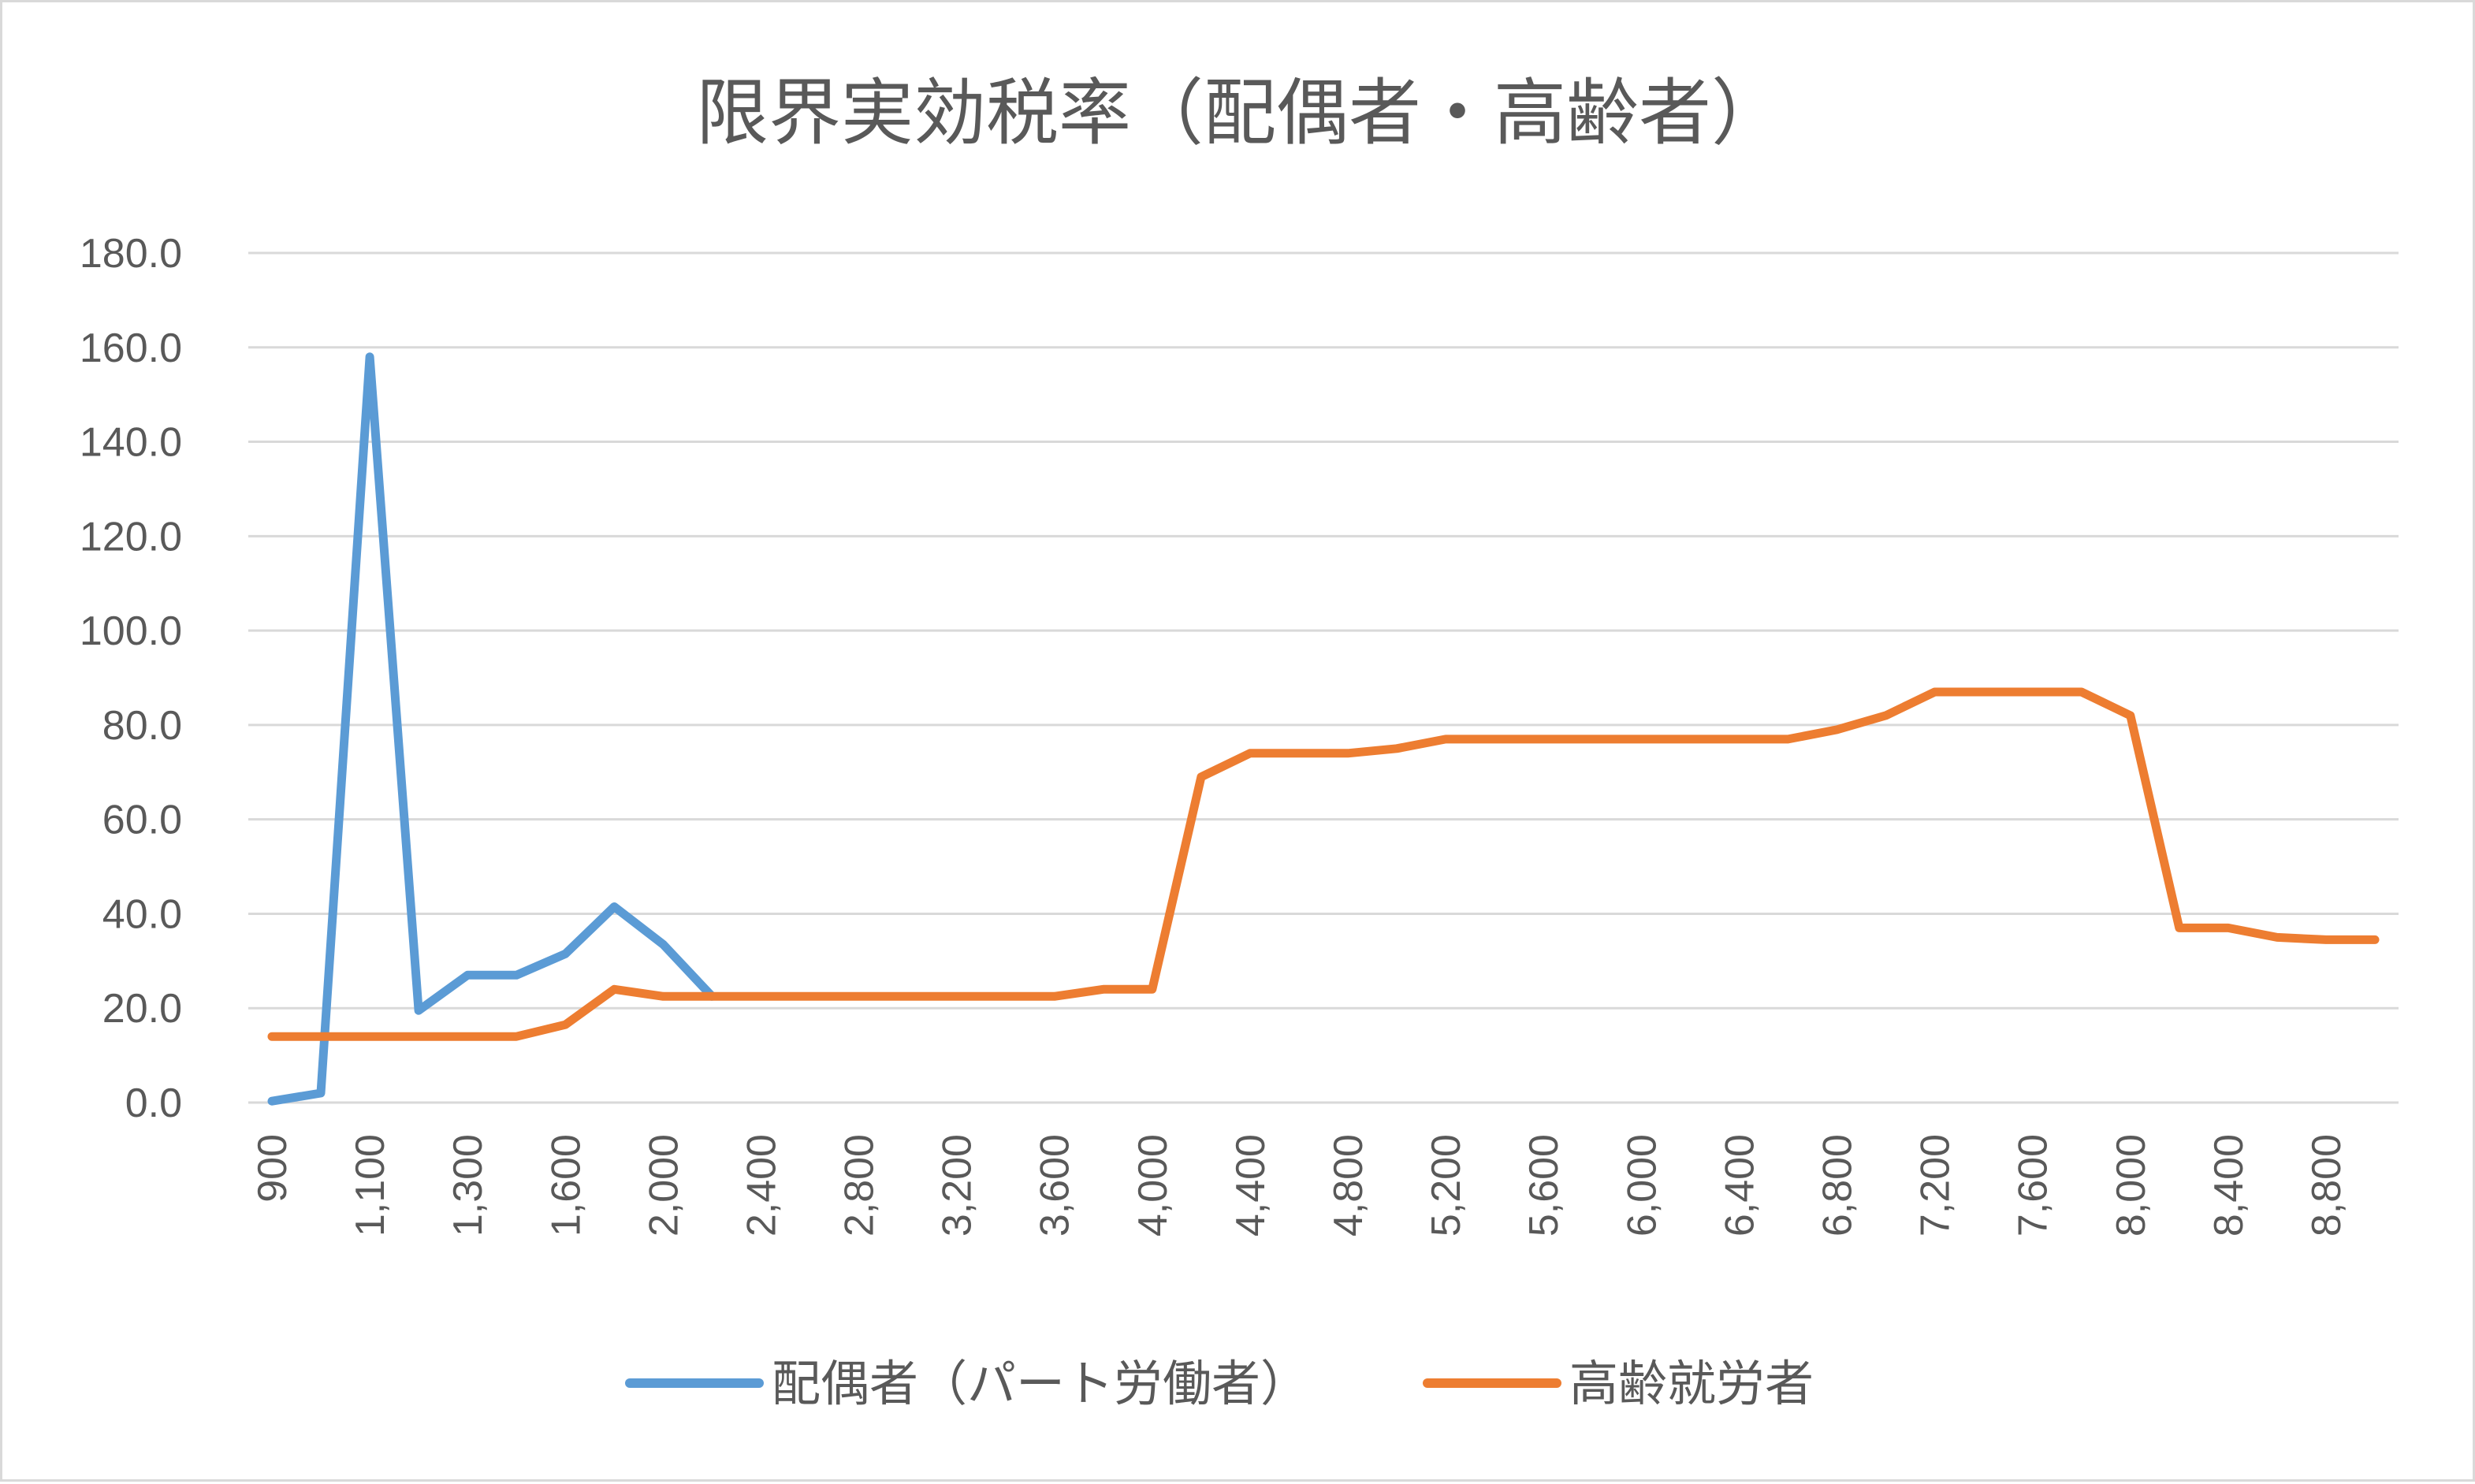 This screenshot has height=1484, width=2475. I want to click on y-tick-label: 120.0, so click(131, 537).